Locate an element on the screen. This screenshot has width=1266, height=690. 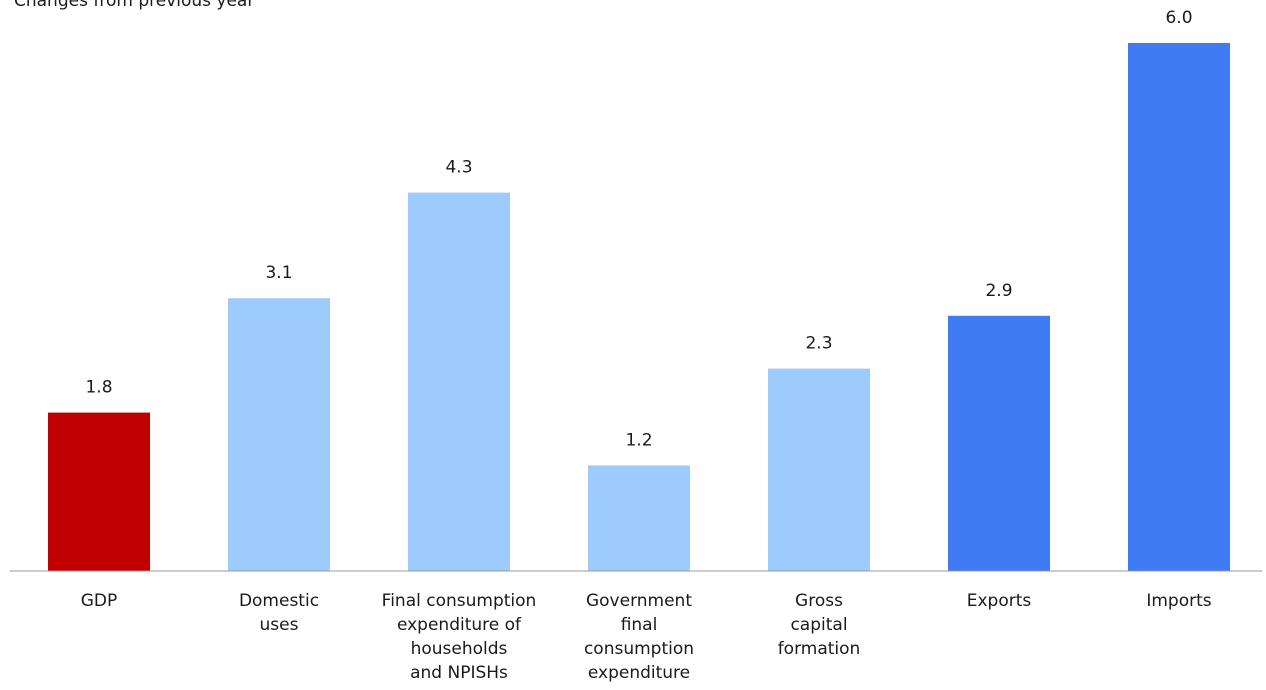
value-label-6: 6.0 is located at coordinates (1178, 18).